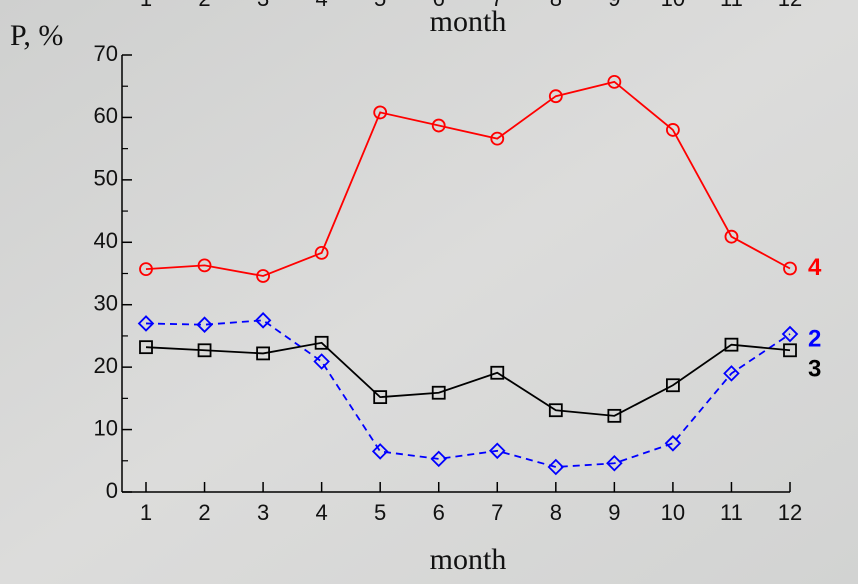 The image size is (858, 584). I want to click on top-tick-label: 12, so click(790, 5).